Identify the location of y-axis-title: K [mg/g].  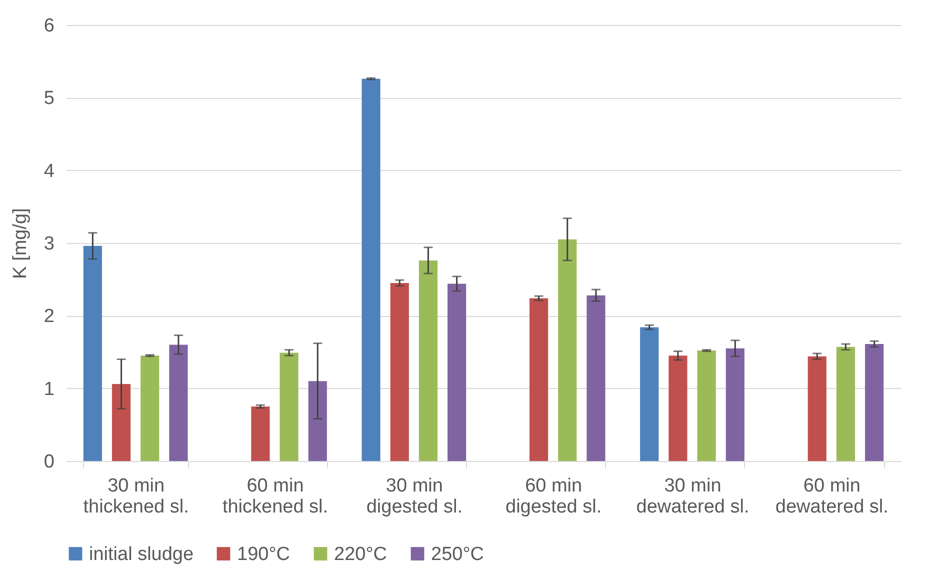
(20, 243).